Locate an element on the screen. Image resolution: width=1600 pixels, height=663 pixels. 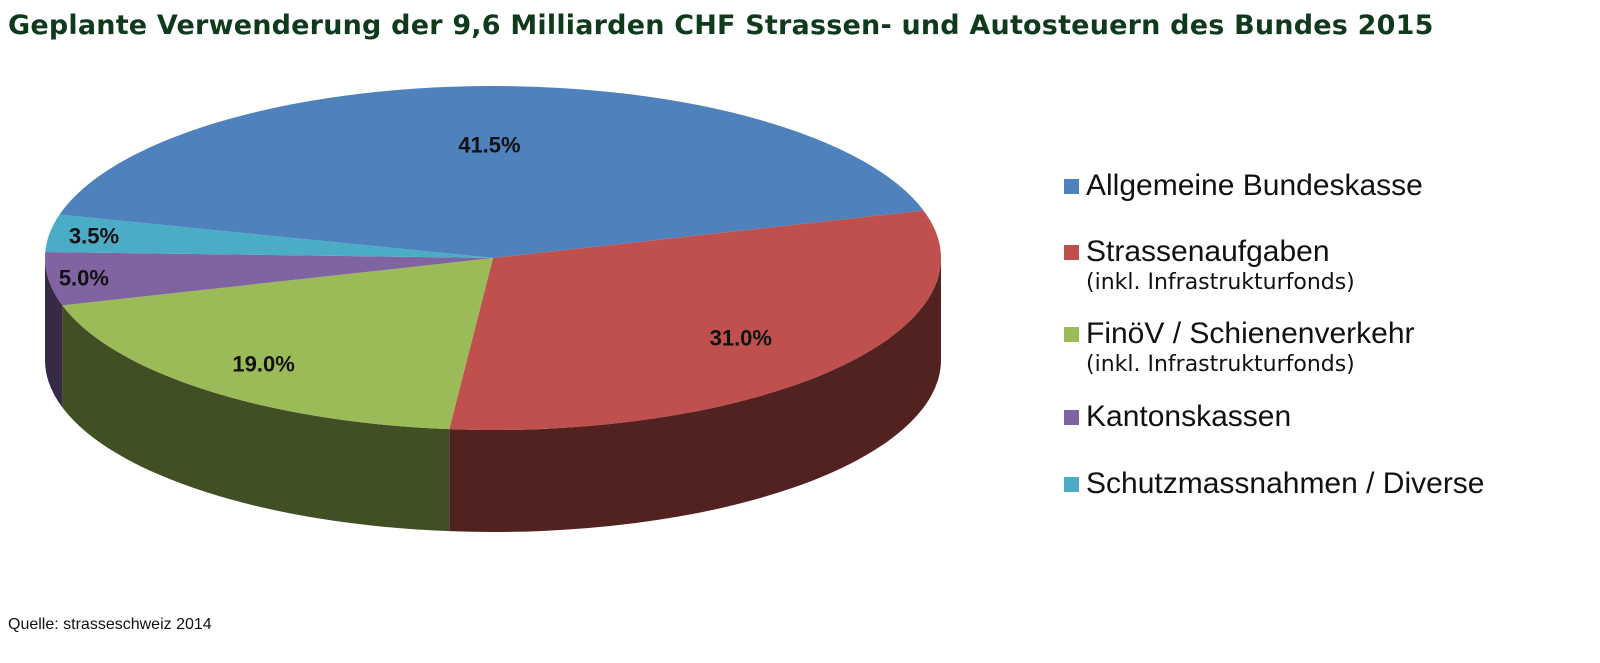
data-label-1: 31.0% is located at coordinates (741, 337).